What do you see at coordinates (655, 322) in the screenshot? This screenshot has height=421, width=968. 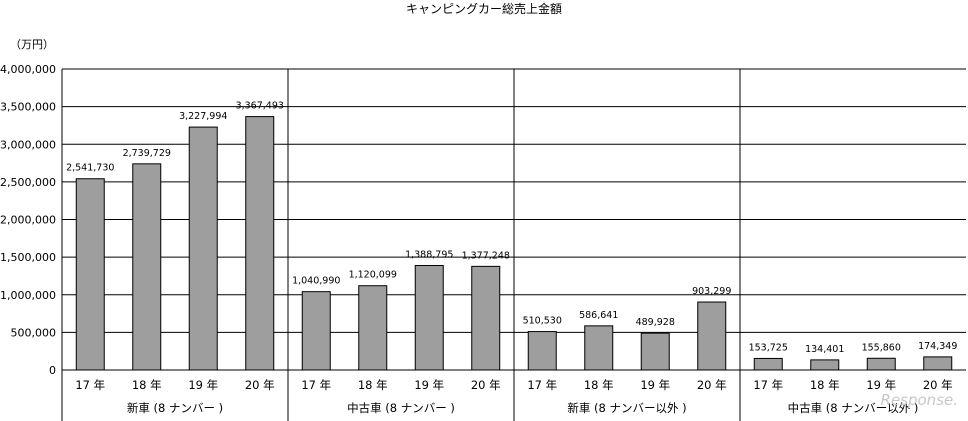 I see `data-label: 489,928` at bounding box center [655, 322].